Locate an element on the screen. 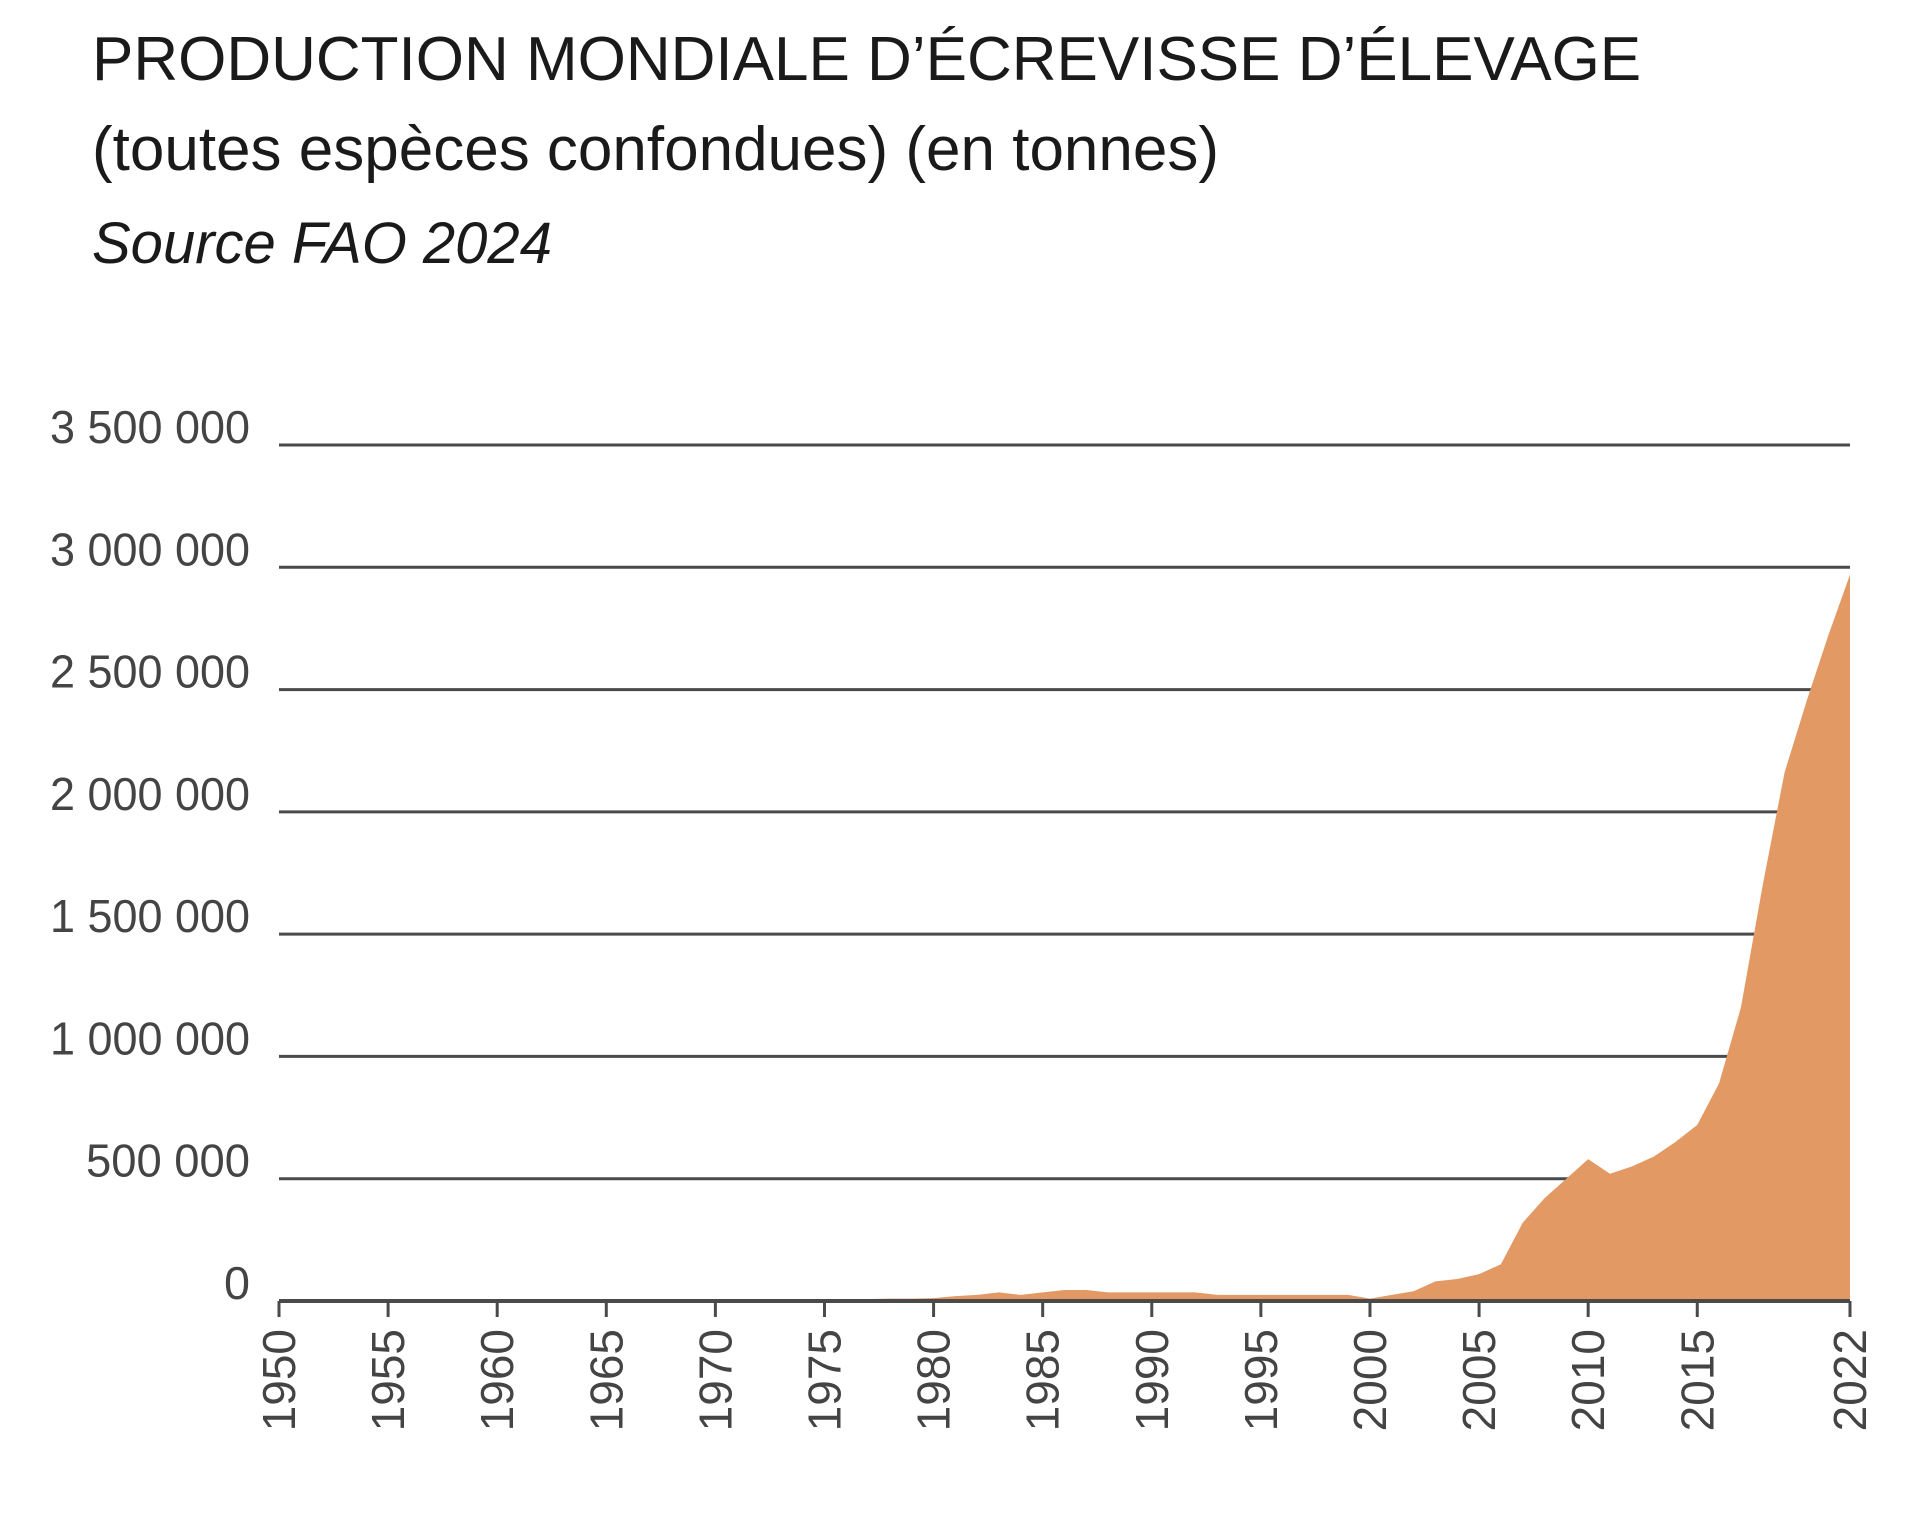 This screenshot has height=1540, width=1914. x-tick-label: 1990 is located at coordinates (1152, 1380).